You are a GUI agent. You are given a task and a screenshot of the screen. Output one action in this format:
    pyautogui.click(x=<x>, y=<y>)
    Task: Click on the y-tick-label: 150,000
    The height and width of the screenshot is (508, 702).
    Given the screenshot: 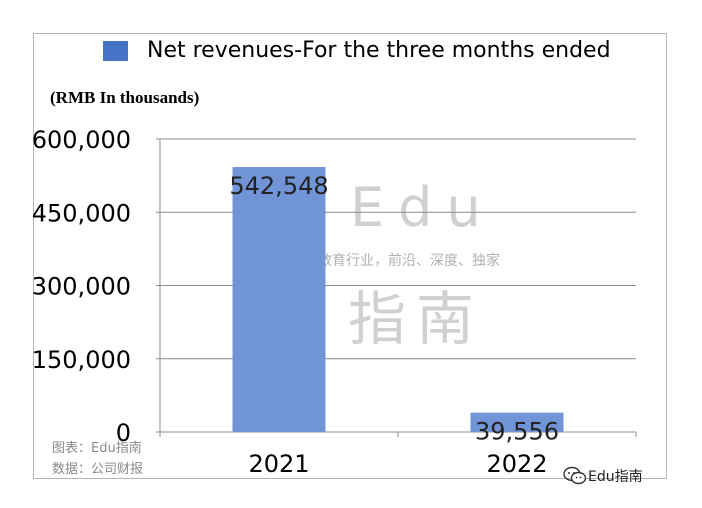 What is the action you would take?
    pyautogui.click(x=81, y=360)
    